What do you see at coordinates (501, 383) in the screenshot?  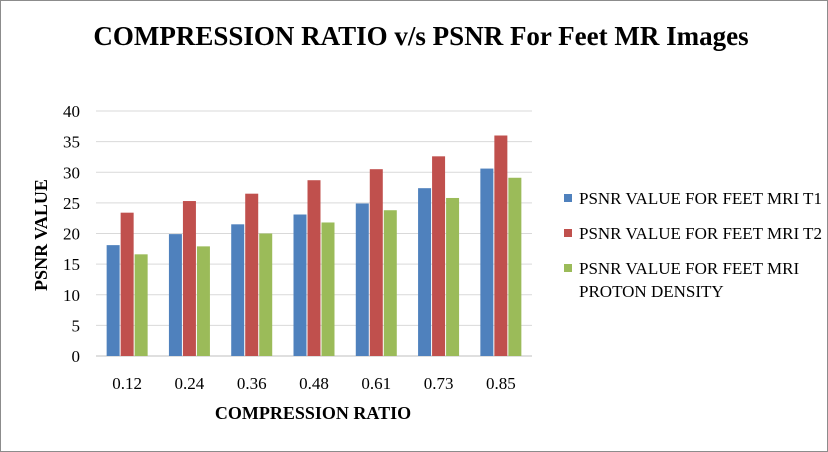 I see `x-tick-label: 0.85` at bounding box center [501, 383].